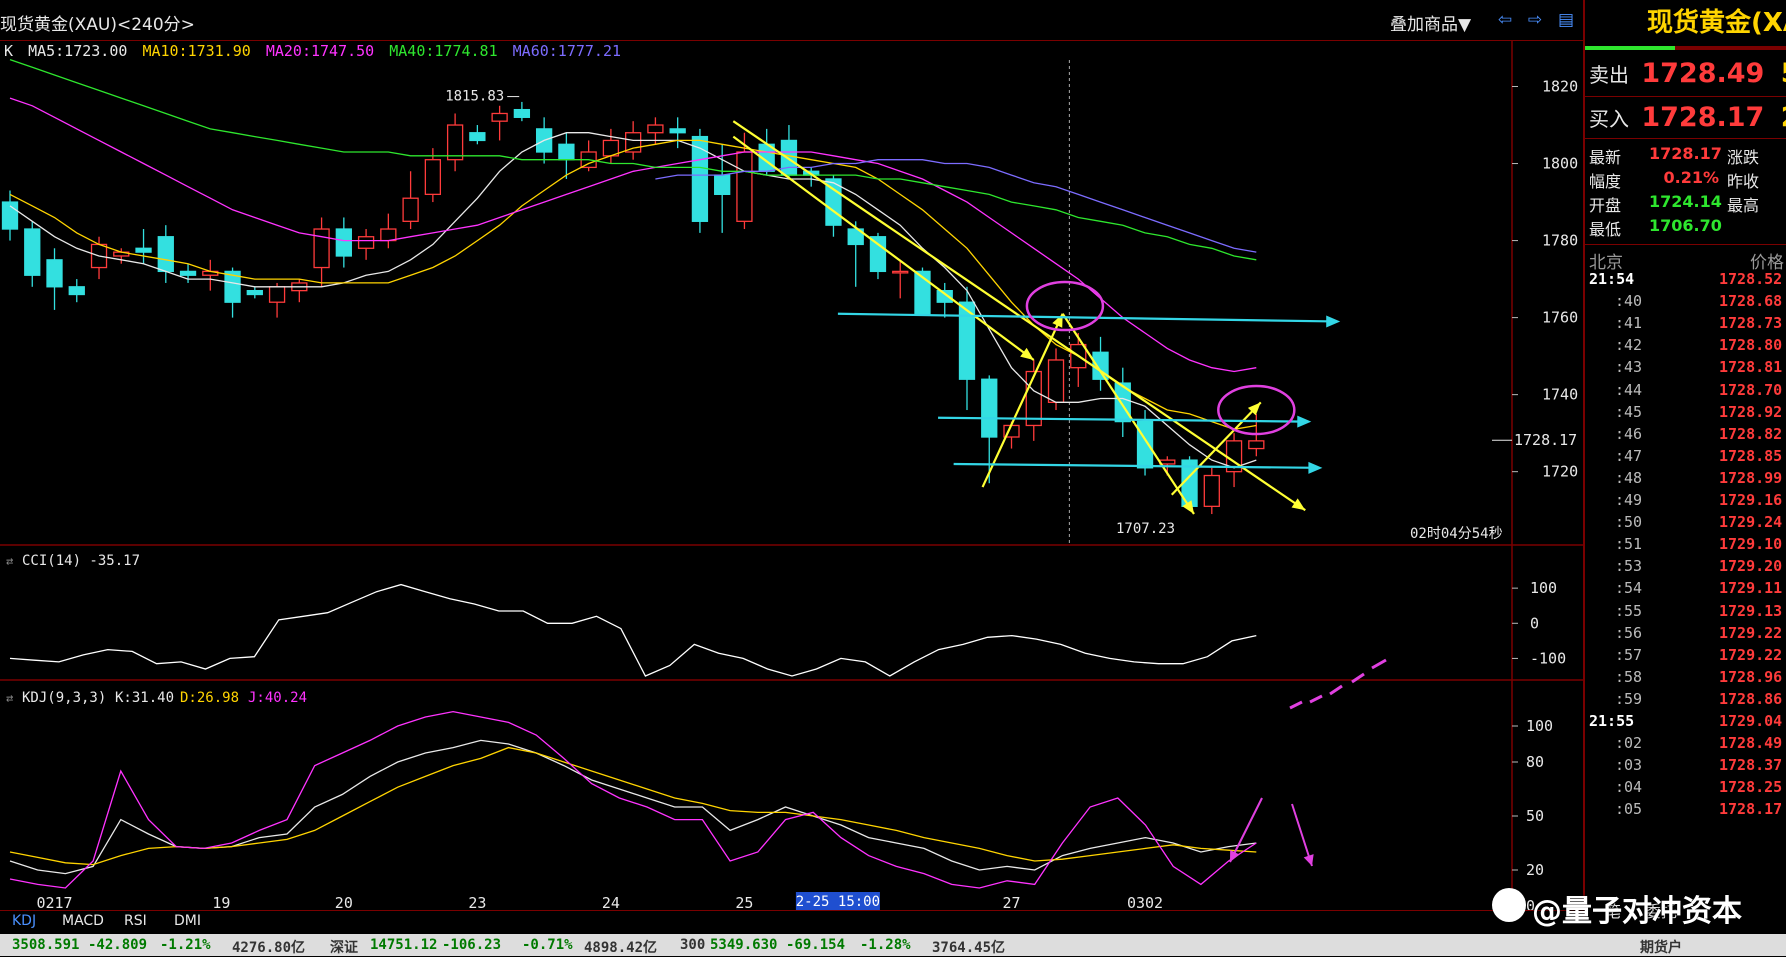  What do you see at coordinates (118, 945) in the screenshot?
I see `status-item: -42.809` at bounding box center [118, 945].